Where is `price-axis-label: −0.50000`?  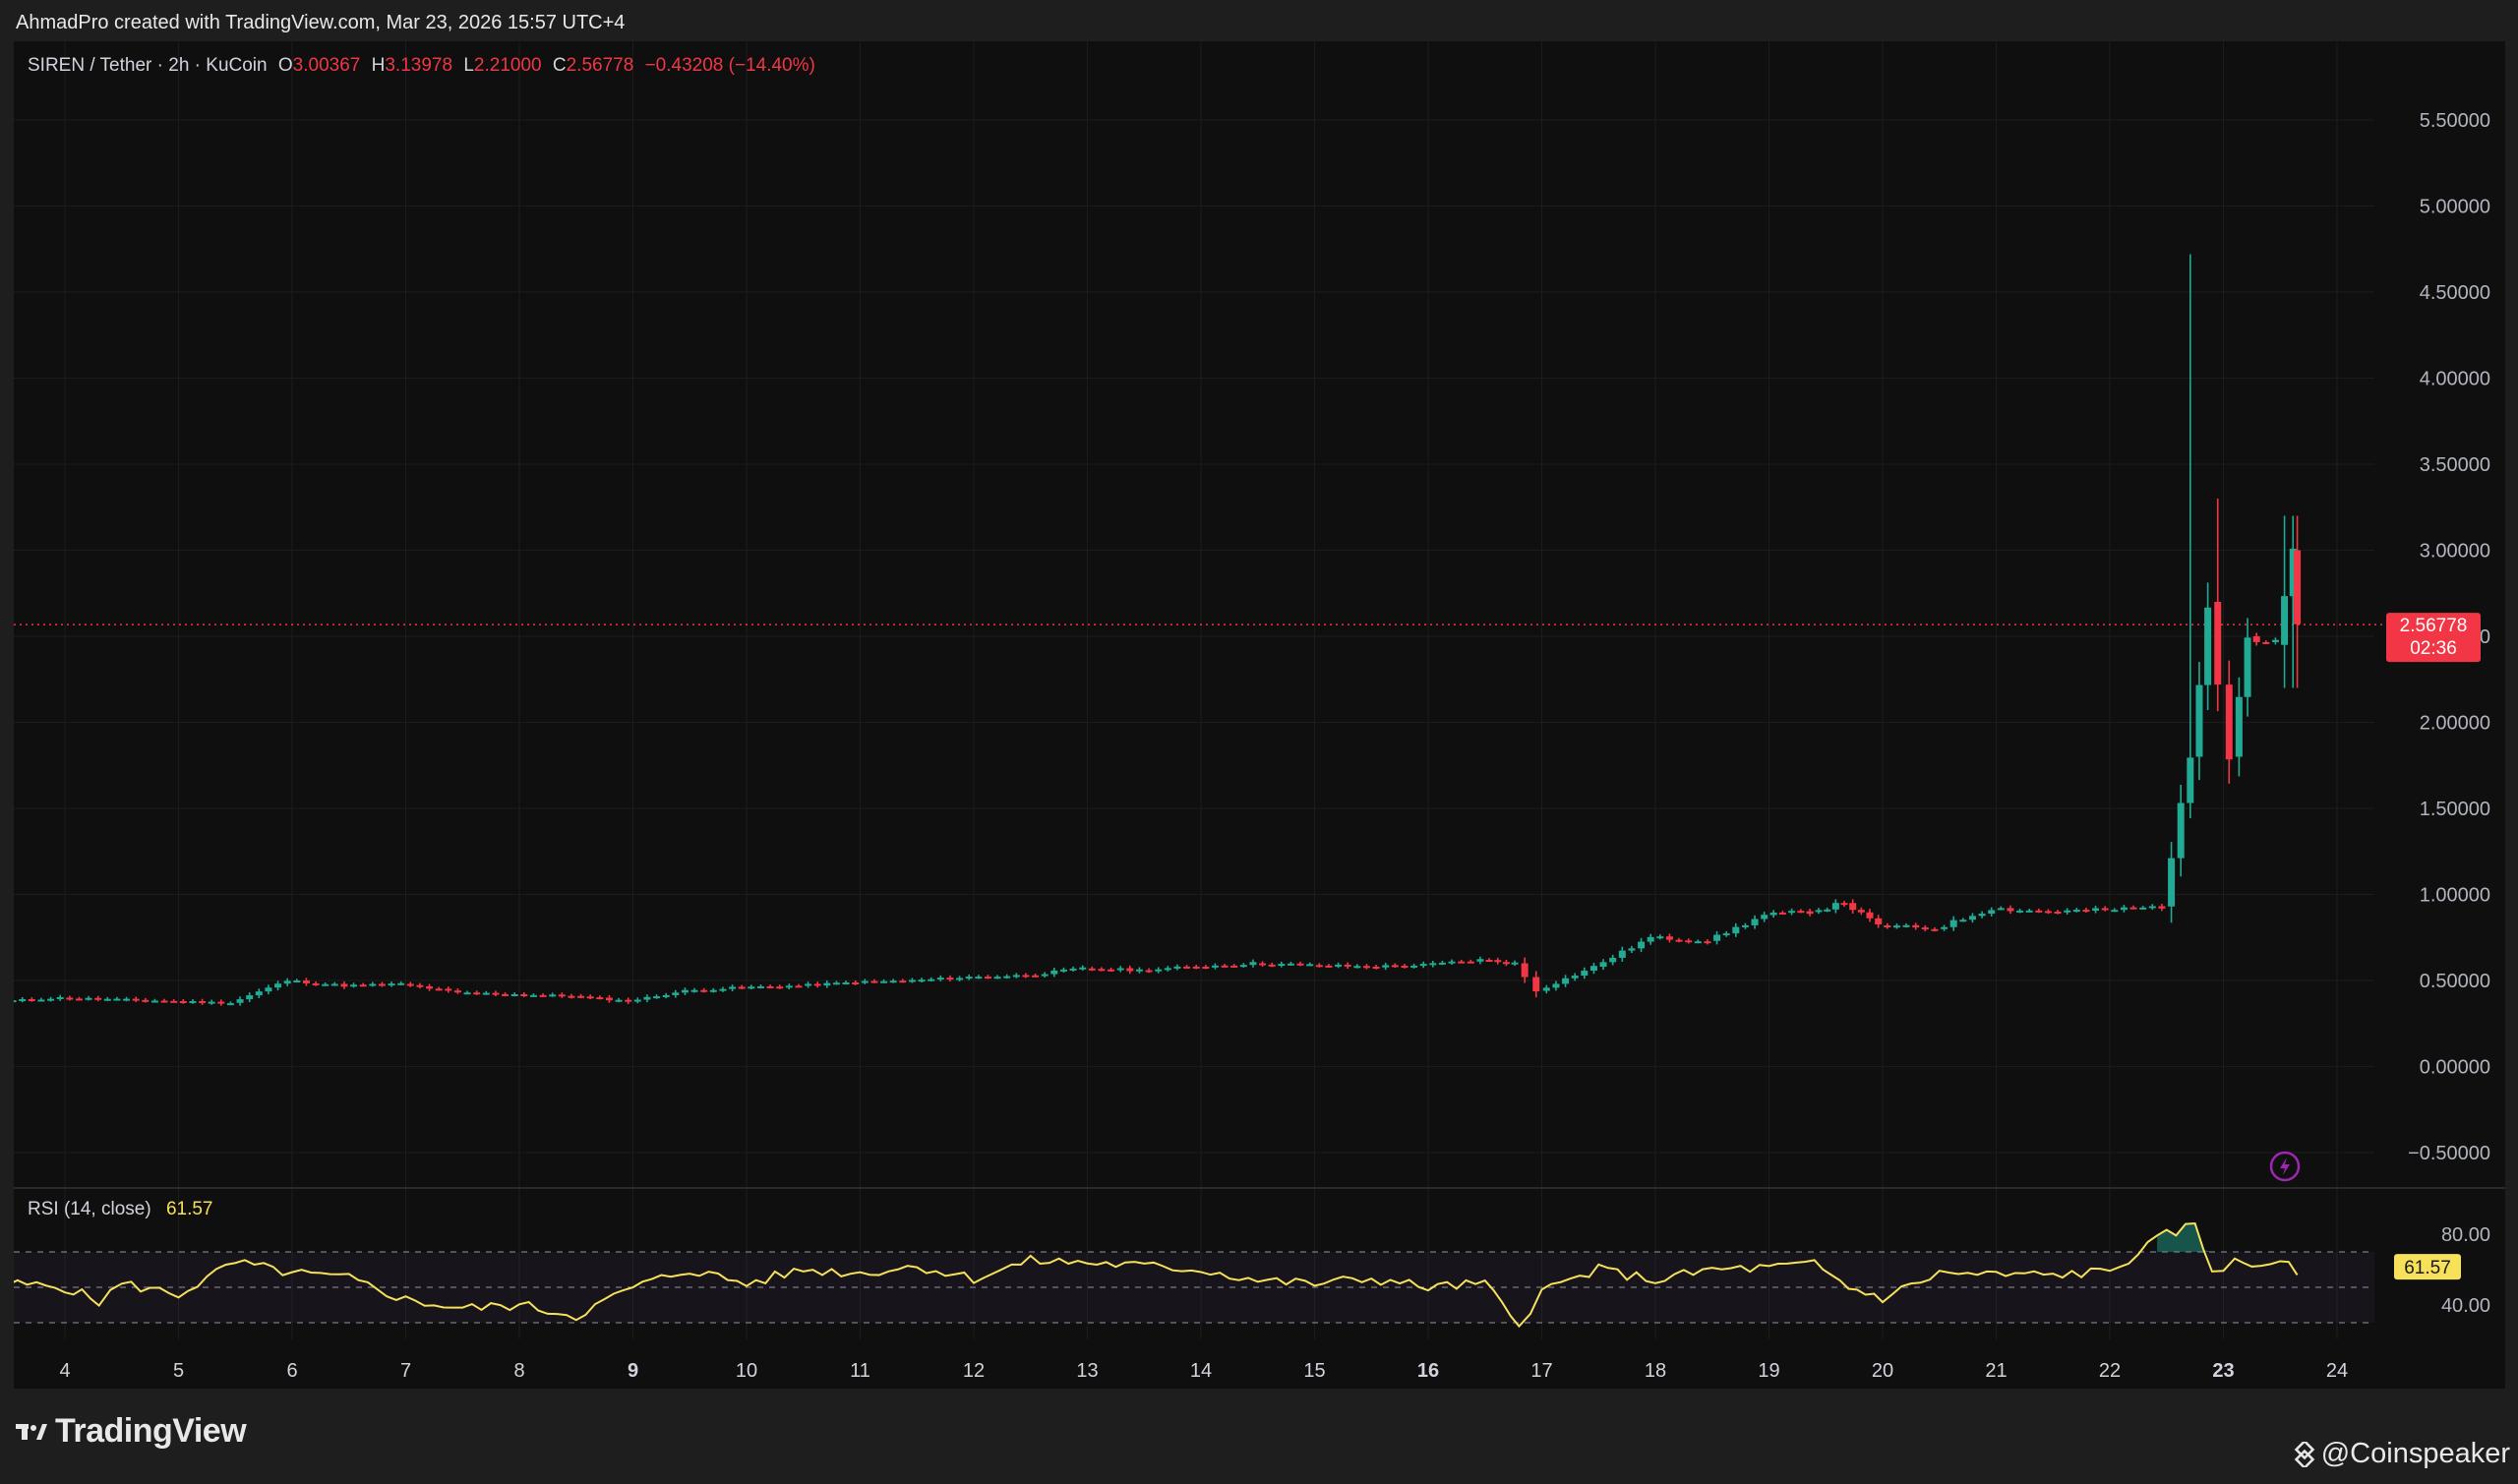
price-axis-label: −0.50000 is located at coordinates (2449, 1153).